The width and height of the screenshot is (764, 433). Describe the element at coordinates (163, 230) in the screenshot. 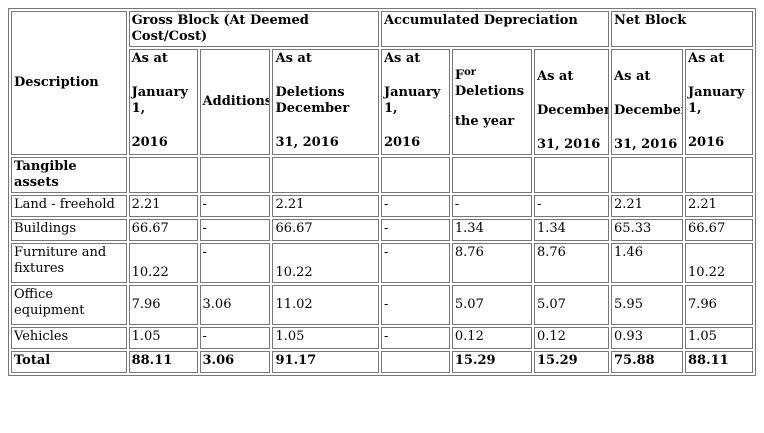

I see `gross-opening-cell: 66.67` at that location.